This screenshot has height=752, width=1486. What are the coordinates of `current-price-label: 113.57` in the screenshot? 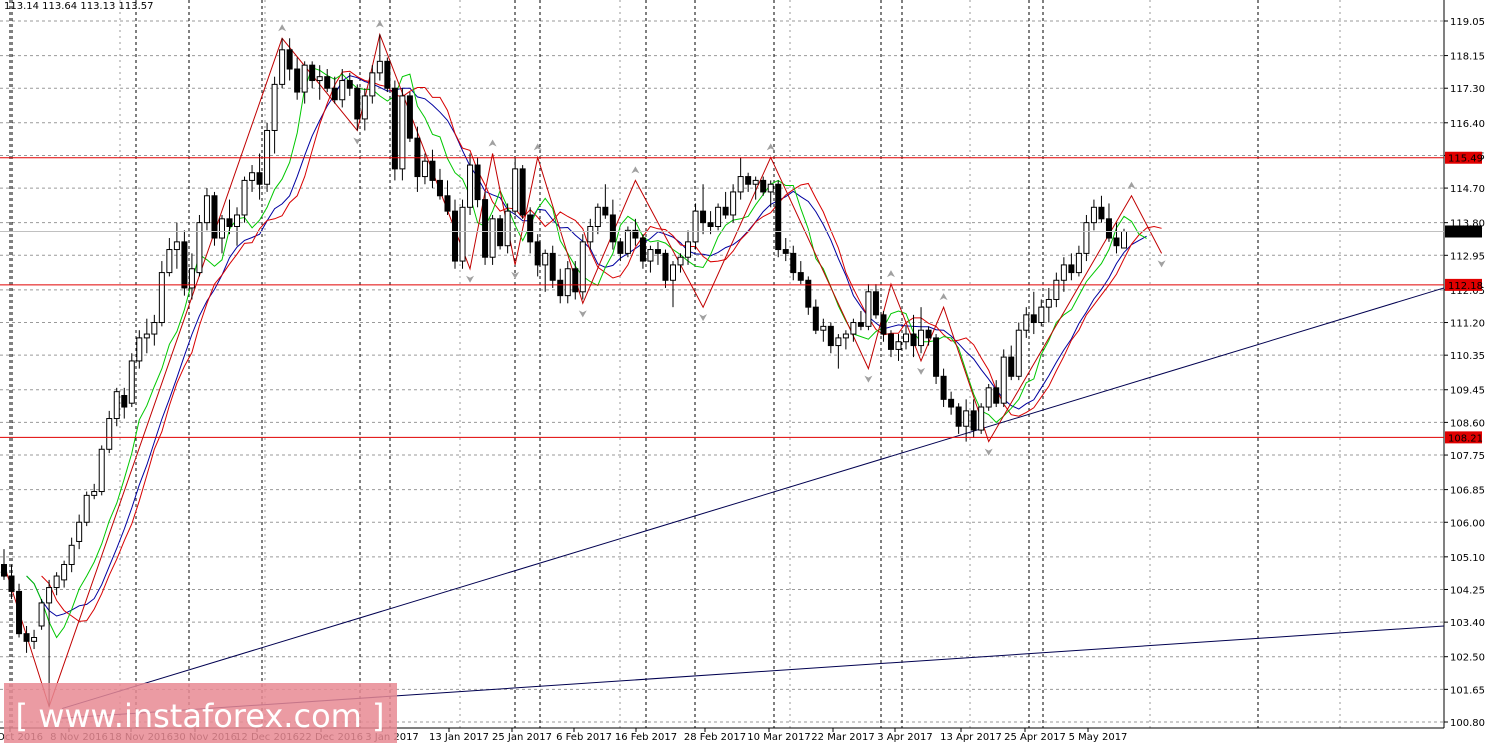 It's located at (1465, 232).